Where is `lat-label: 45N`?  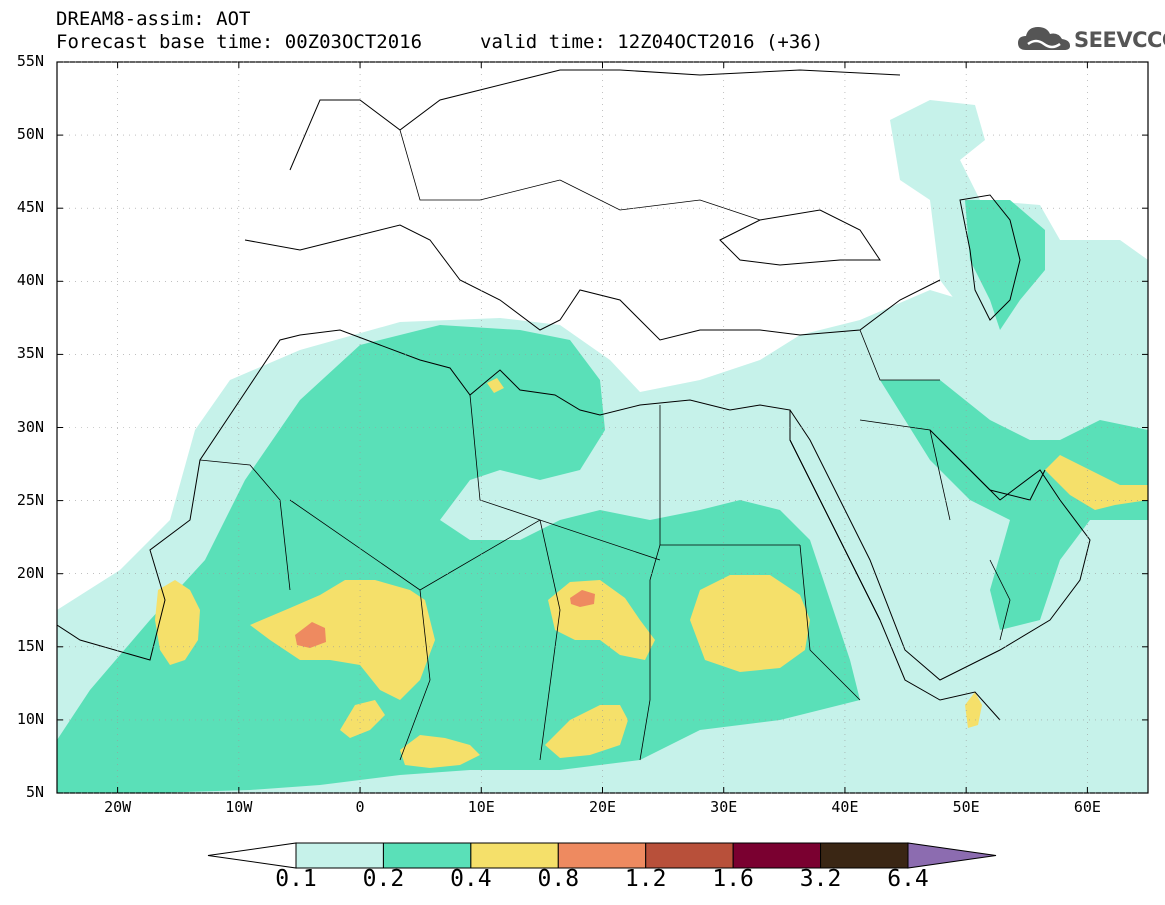
lat-label: 45N is located at coordinates (30, 207).